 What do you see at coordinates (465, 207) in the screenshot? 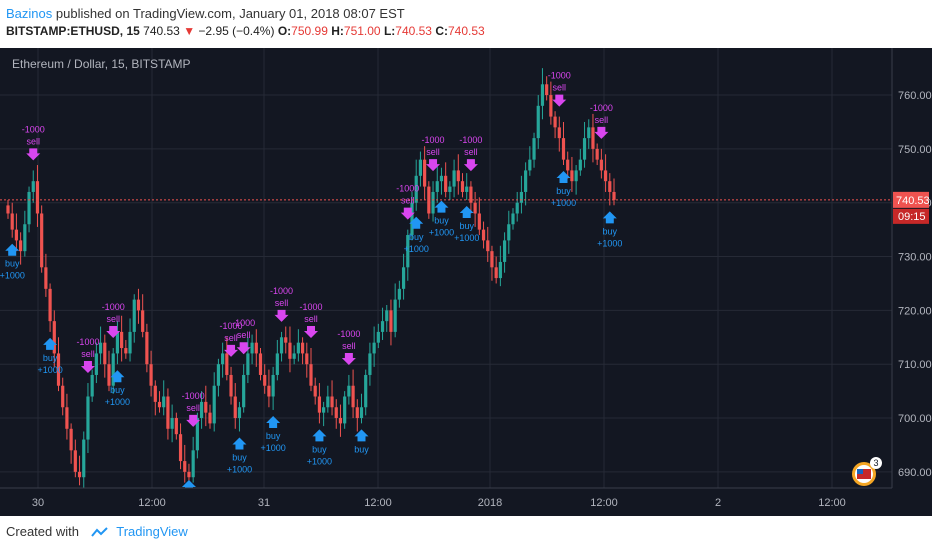
I see `last-price-marker: 740.53 09:15` at bounding box center [465, 207].